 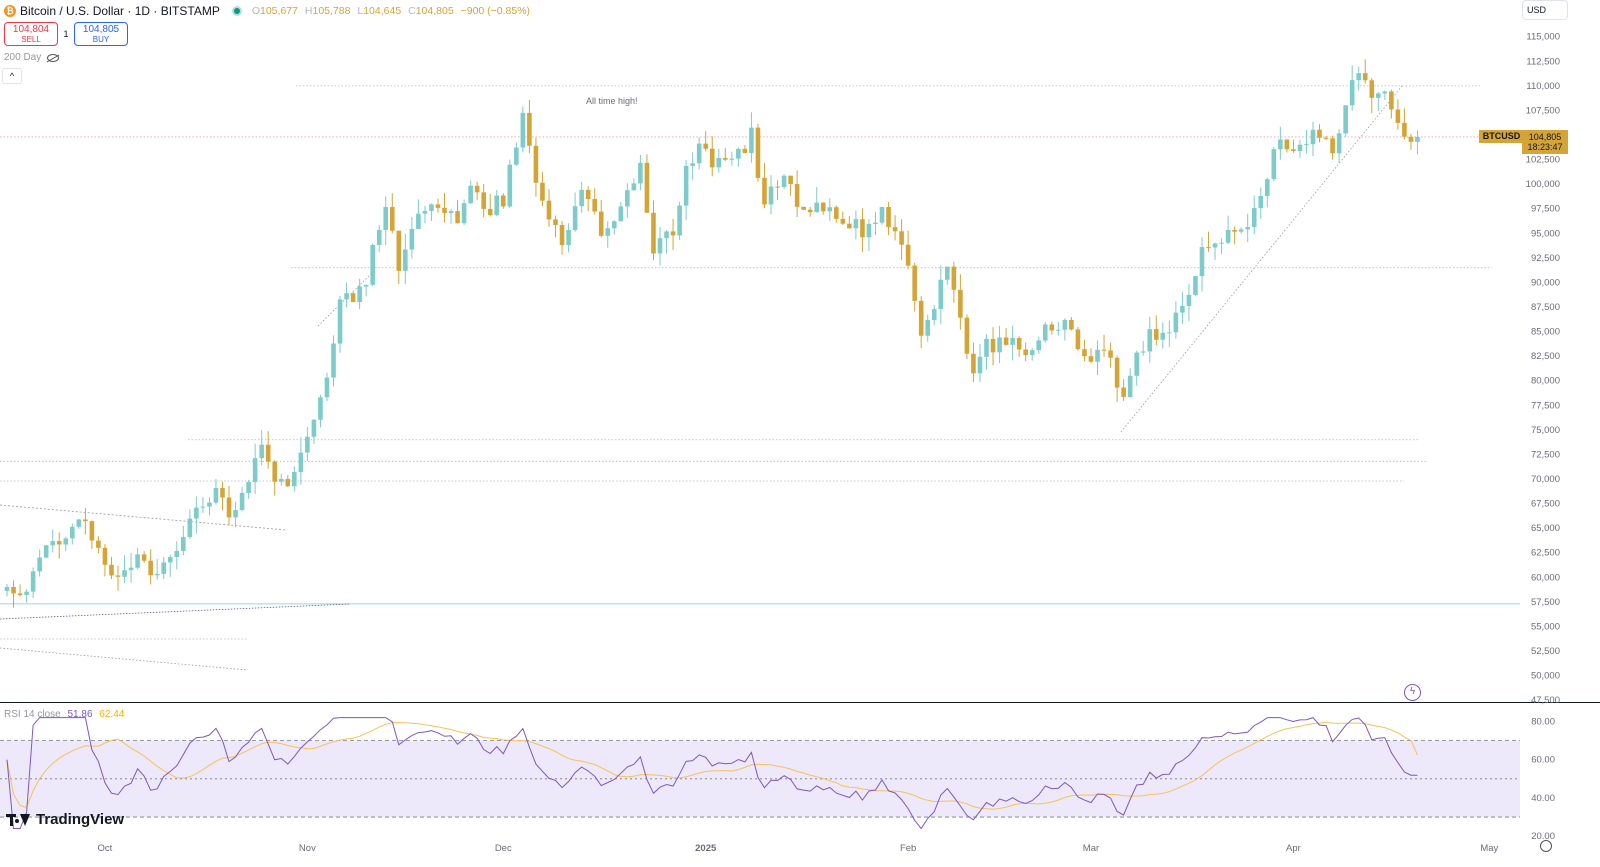 I want to click on price-tick-label: 95,000, so click(x=1545, y=233).